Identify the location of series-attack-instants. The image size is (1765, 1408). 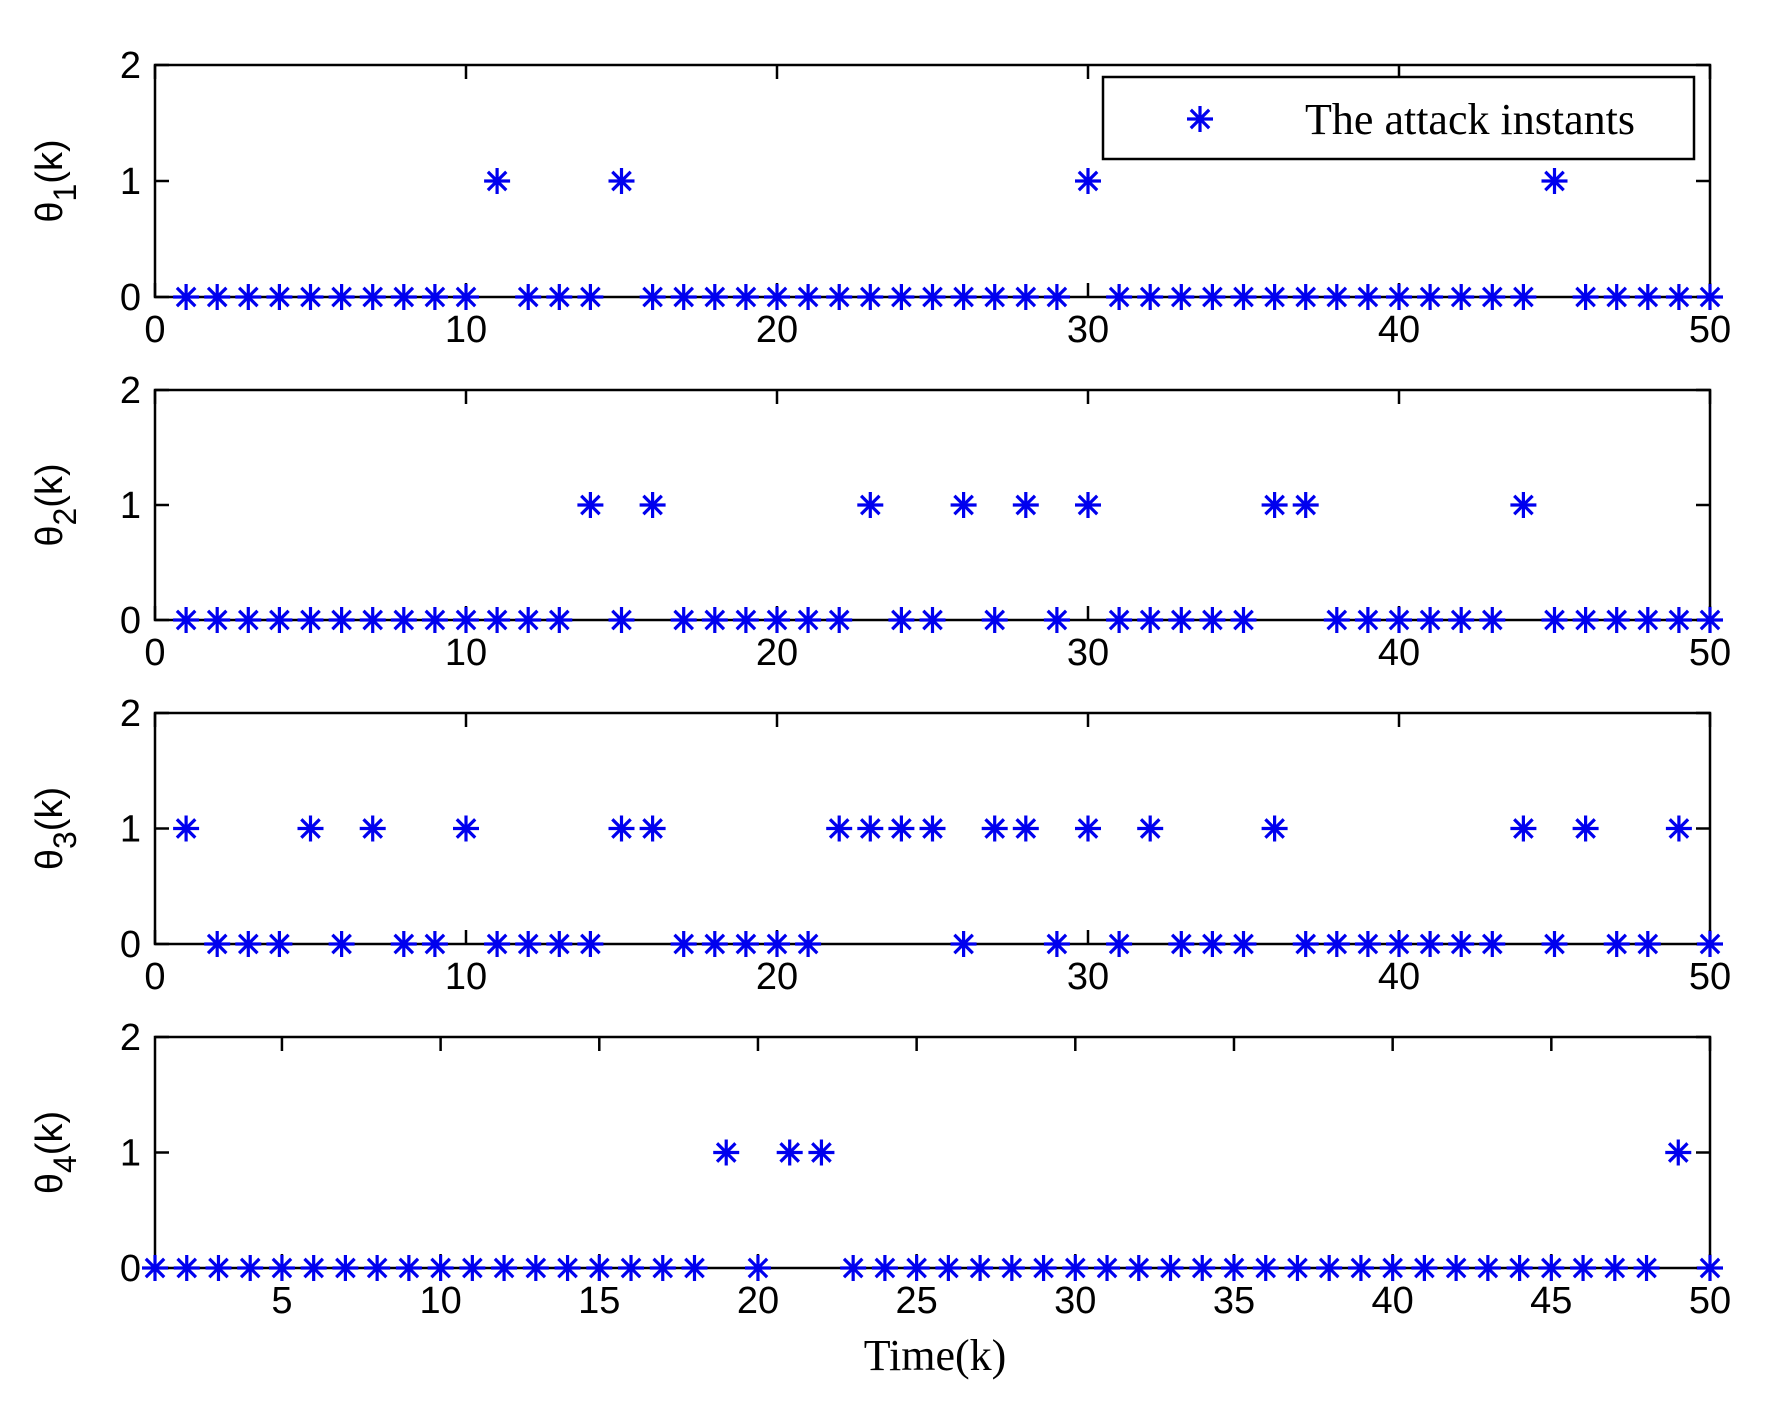
(948, 886).